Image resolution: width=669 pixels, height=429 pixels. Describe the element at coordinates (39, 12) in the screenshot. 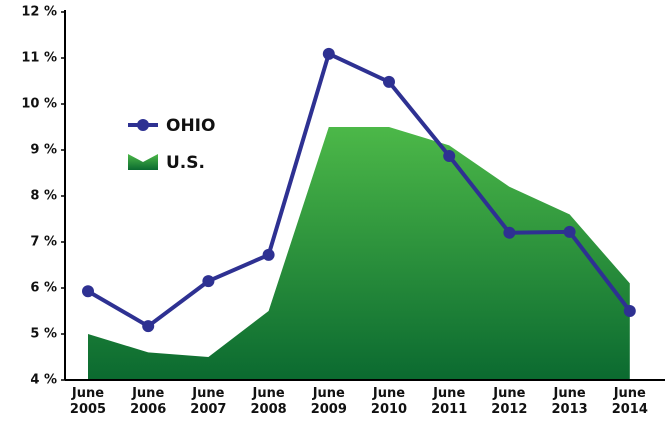

I see `y-tick-label: 12 %` at that location.